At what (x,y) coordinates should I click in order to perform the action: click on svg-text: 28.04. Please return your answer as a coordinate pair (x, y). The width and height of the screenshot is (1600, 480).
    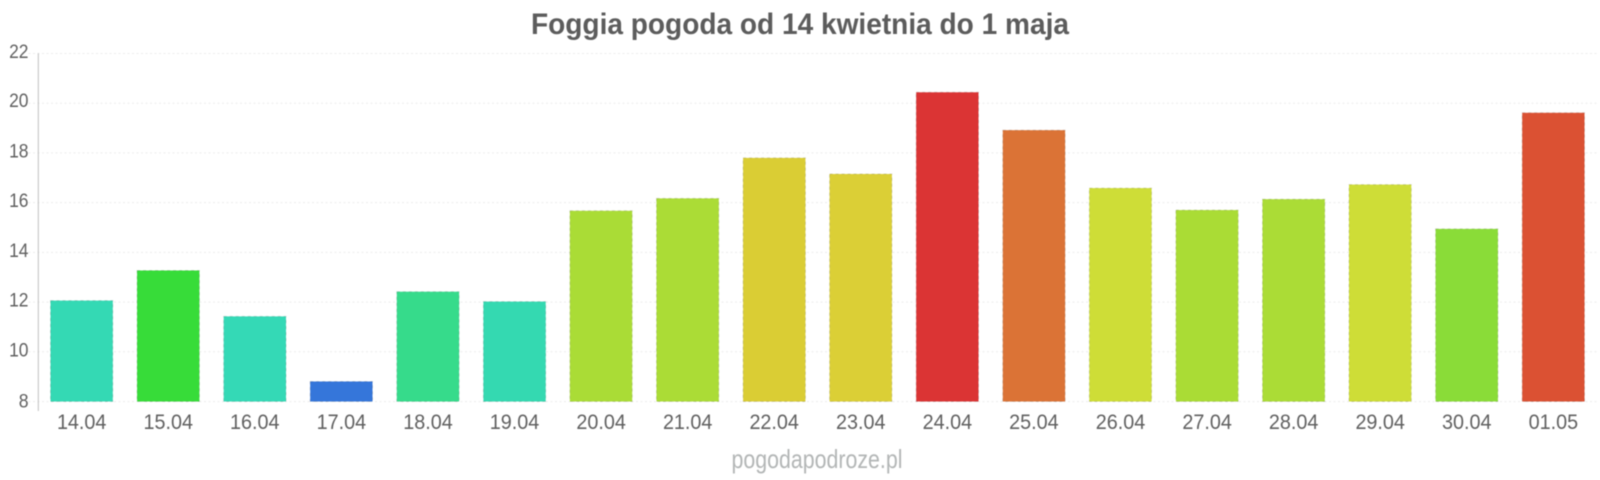
    Looking at the image, I should click on (1294, 422).